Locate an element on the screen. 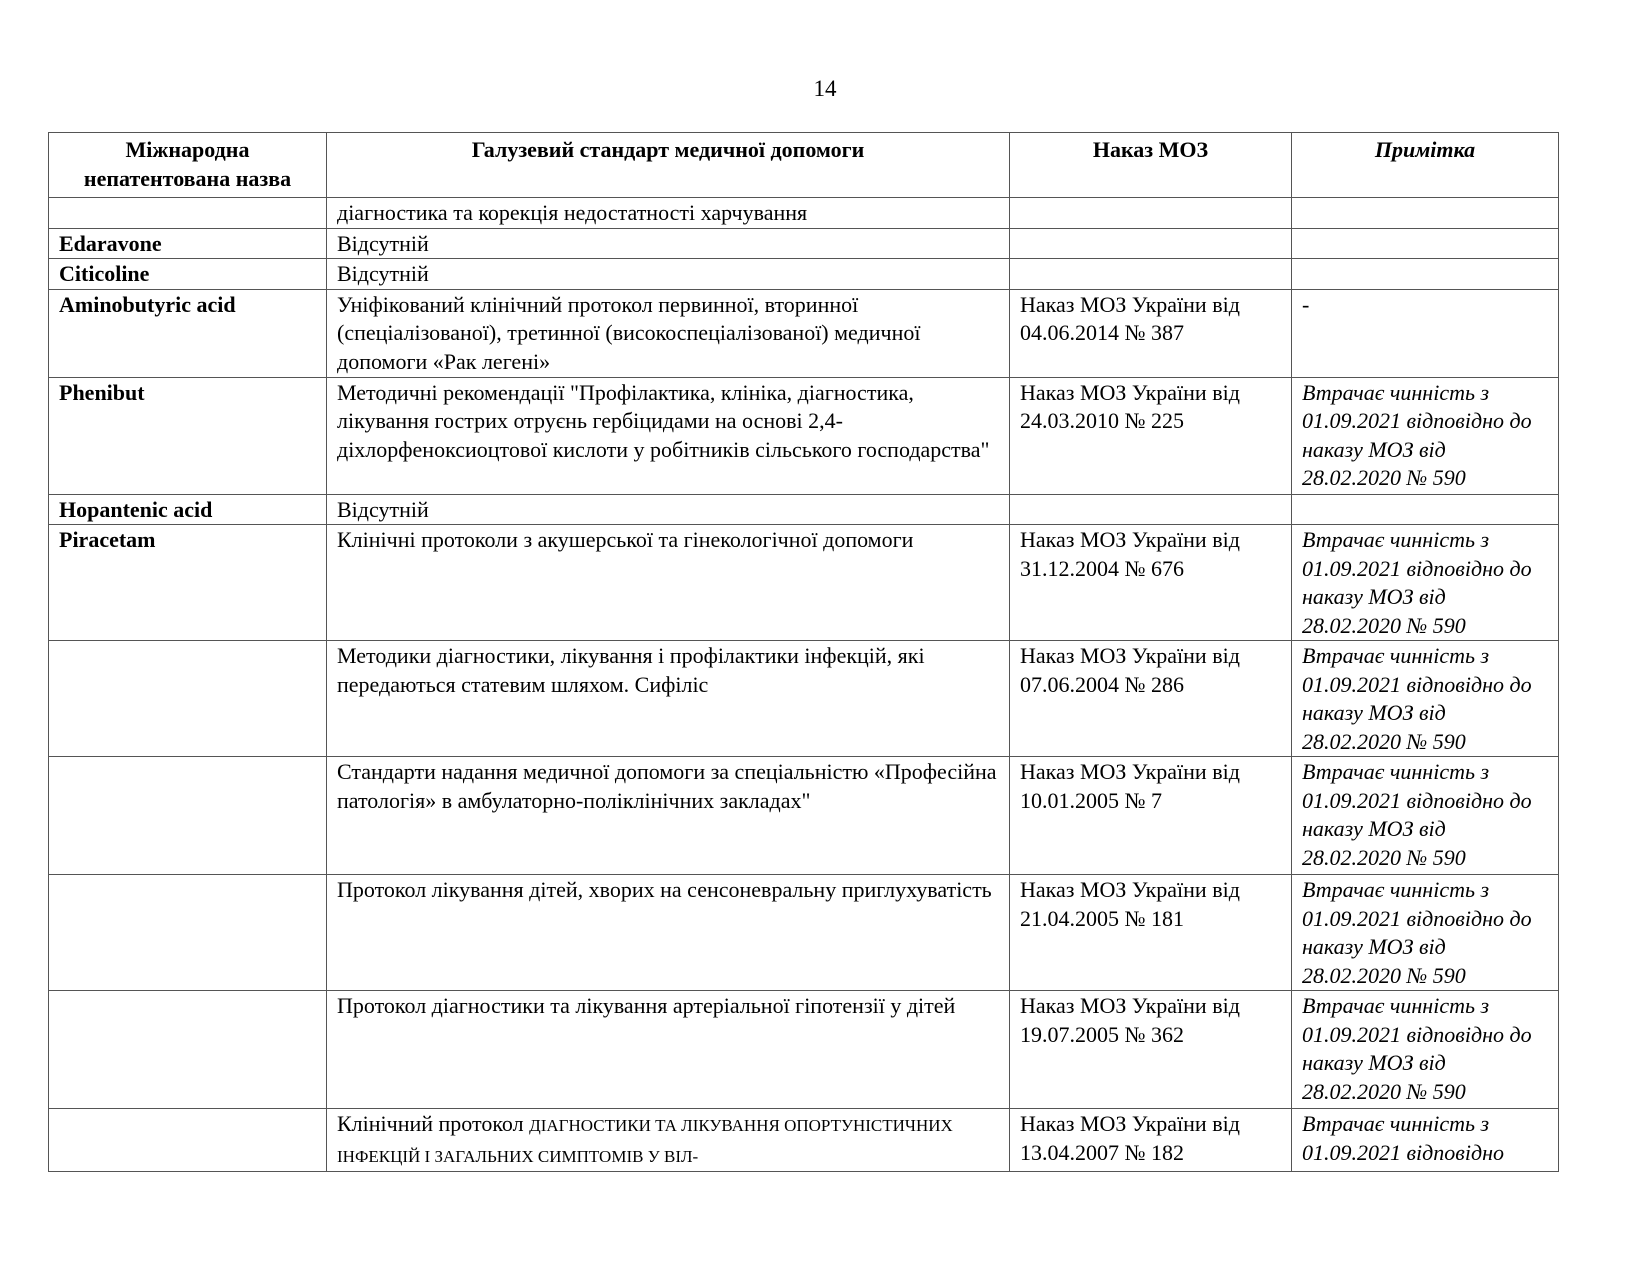 The image size is (1650, 1275). drug-name-cell: Piracetam is located at coordinates (187, 582).